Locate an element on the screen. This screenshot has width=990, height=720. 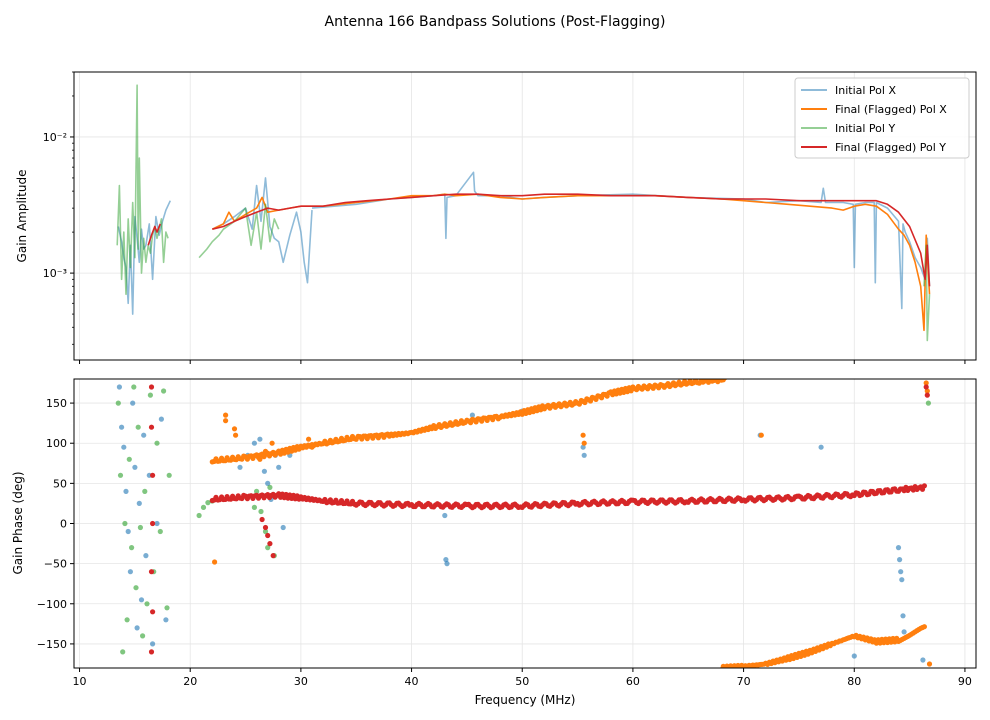
amplitude-x-axis is located at coordinates (522, 362).